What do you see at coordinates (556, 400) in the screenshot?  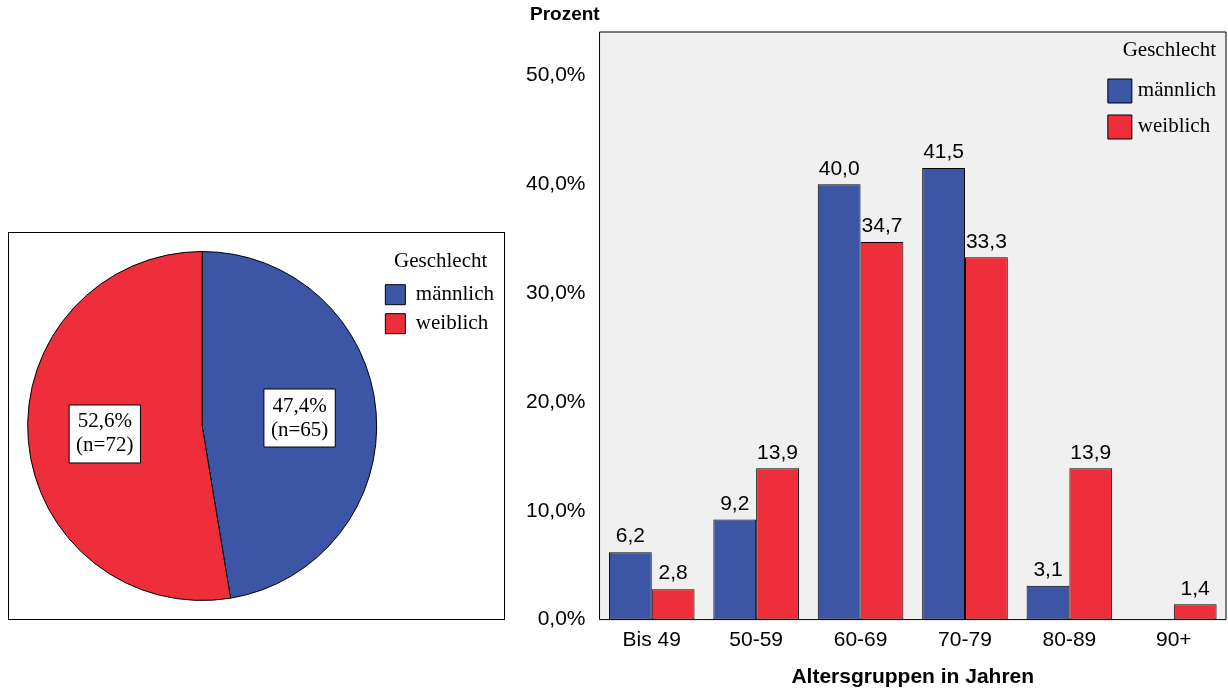 I see `y-tick-label: 20,0%` at bounding box center [556, 400].